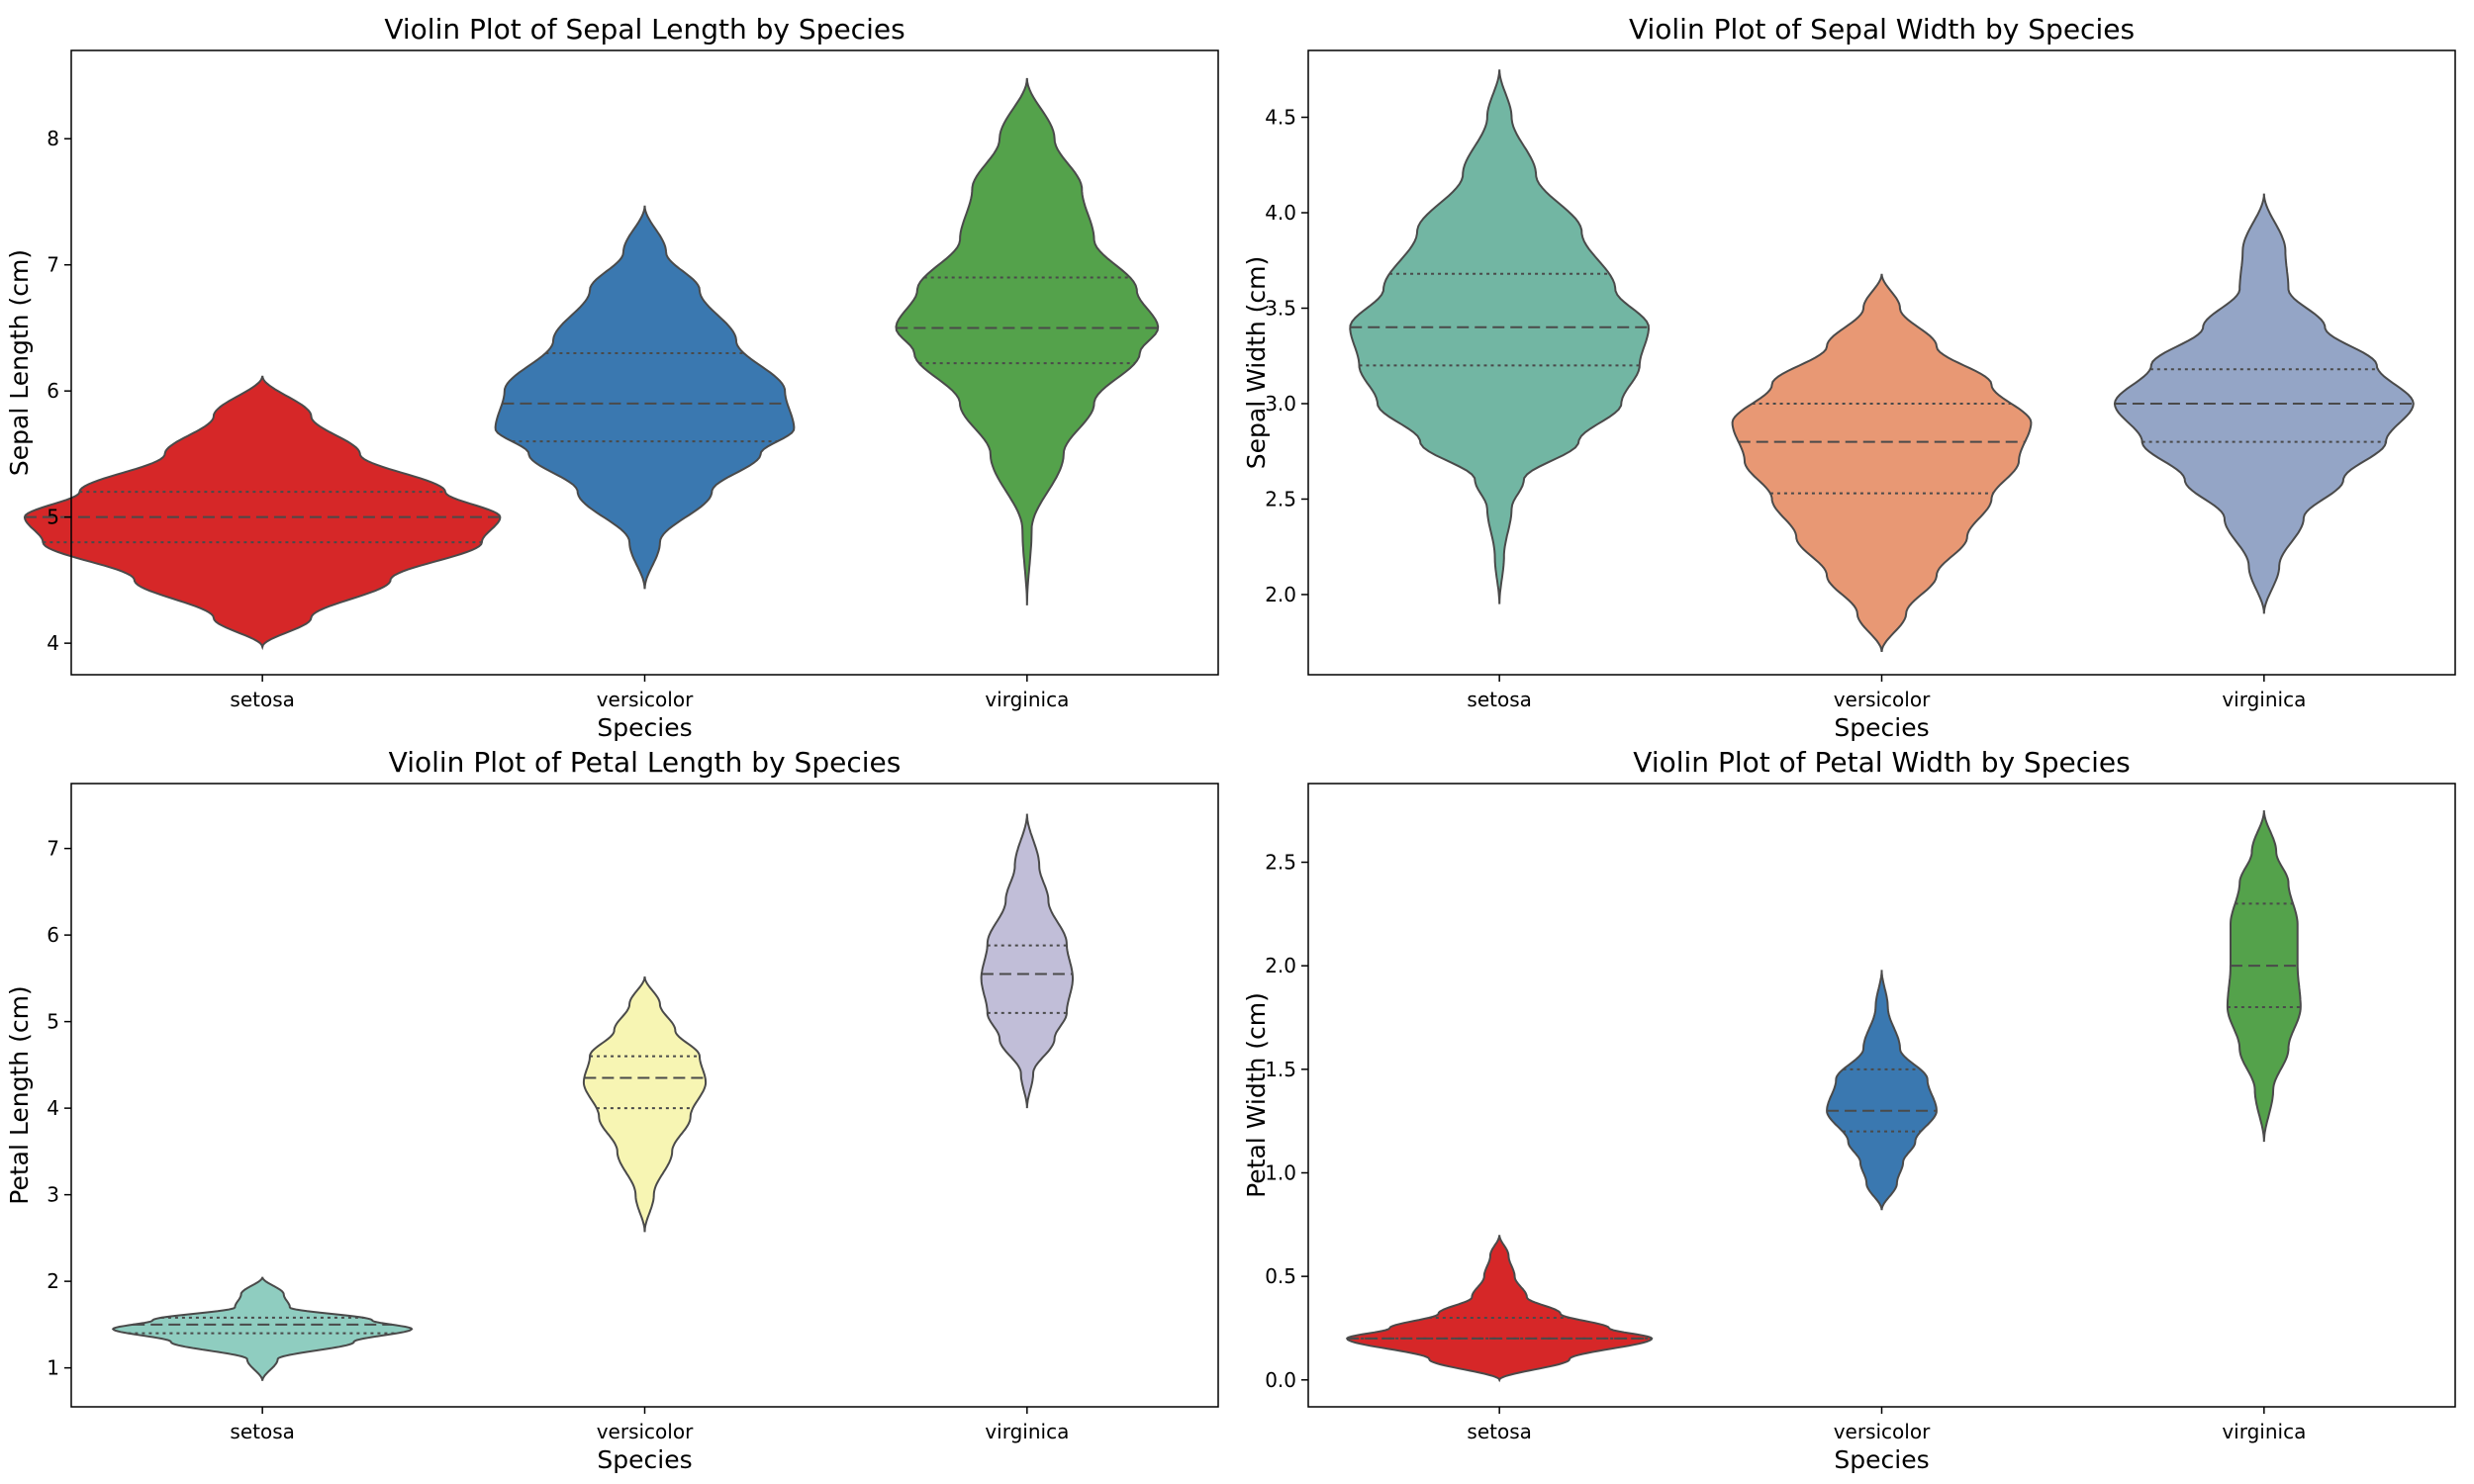 This screenshot has width=2474, height=1484. What do you see at coordinates (53, 138) in the screenshot?
I see `y-tick-label: 8` at bounding box center [53, 138].